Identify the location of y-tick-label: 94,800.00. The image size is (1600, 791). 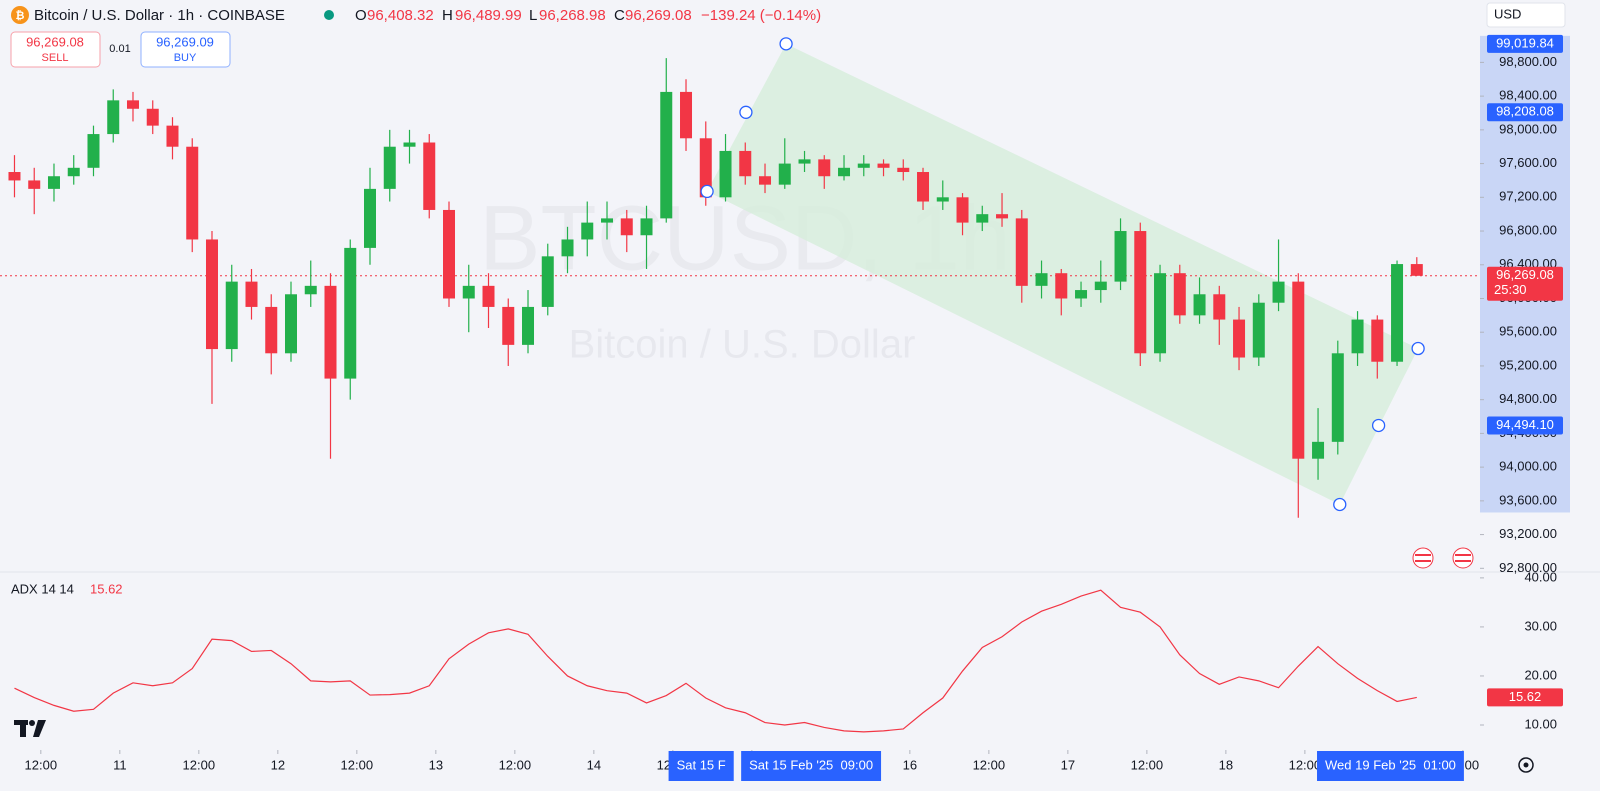
(1528, 398).